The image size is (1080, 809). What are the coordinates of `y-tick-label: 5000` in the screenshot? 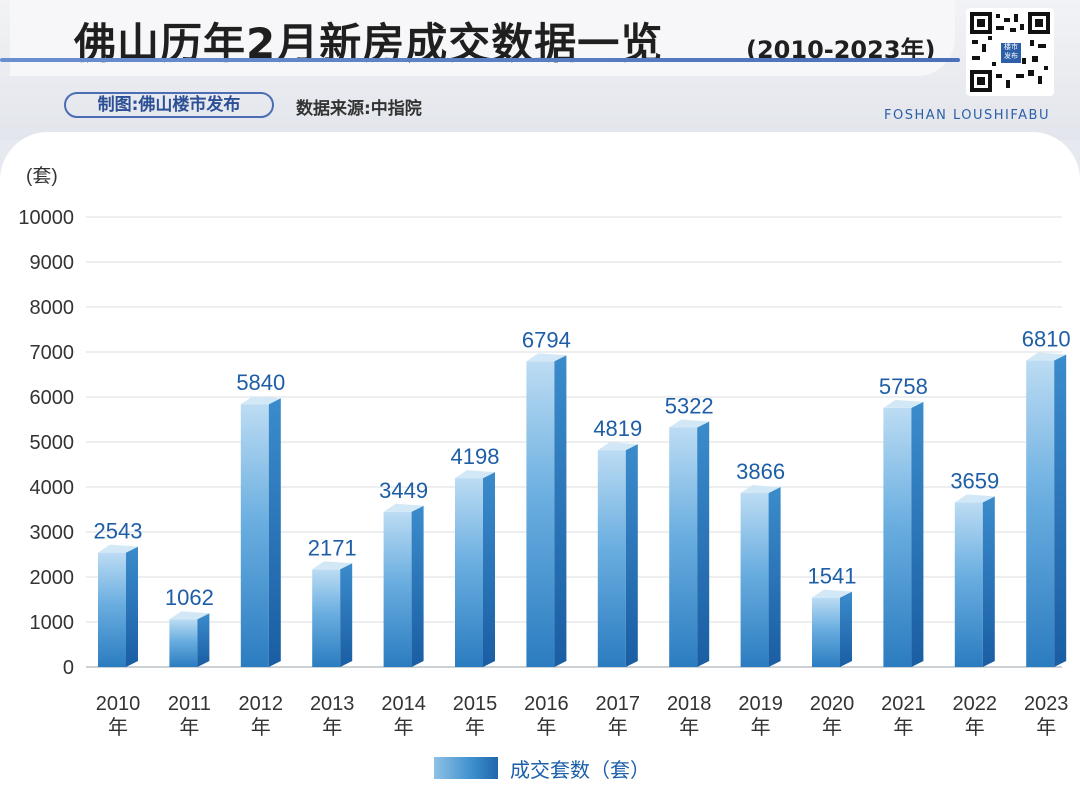 It's located at (52, 443).